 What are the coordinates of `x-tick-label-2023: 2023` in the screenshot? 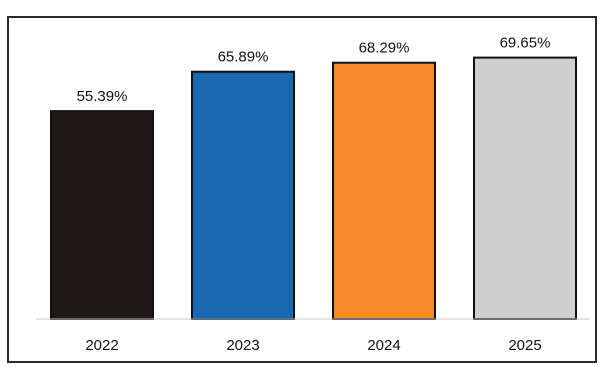 It's located at (242, 345).